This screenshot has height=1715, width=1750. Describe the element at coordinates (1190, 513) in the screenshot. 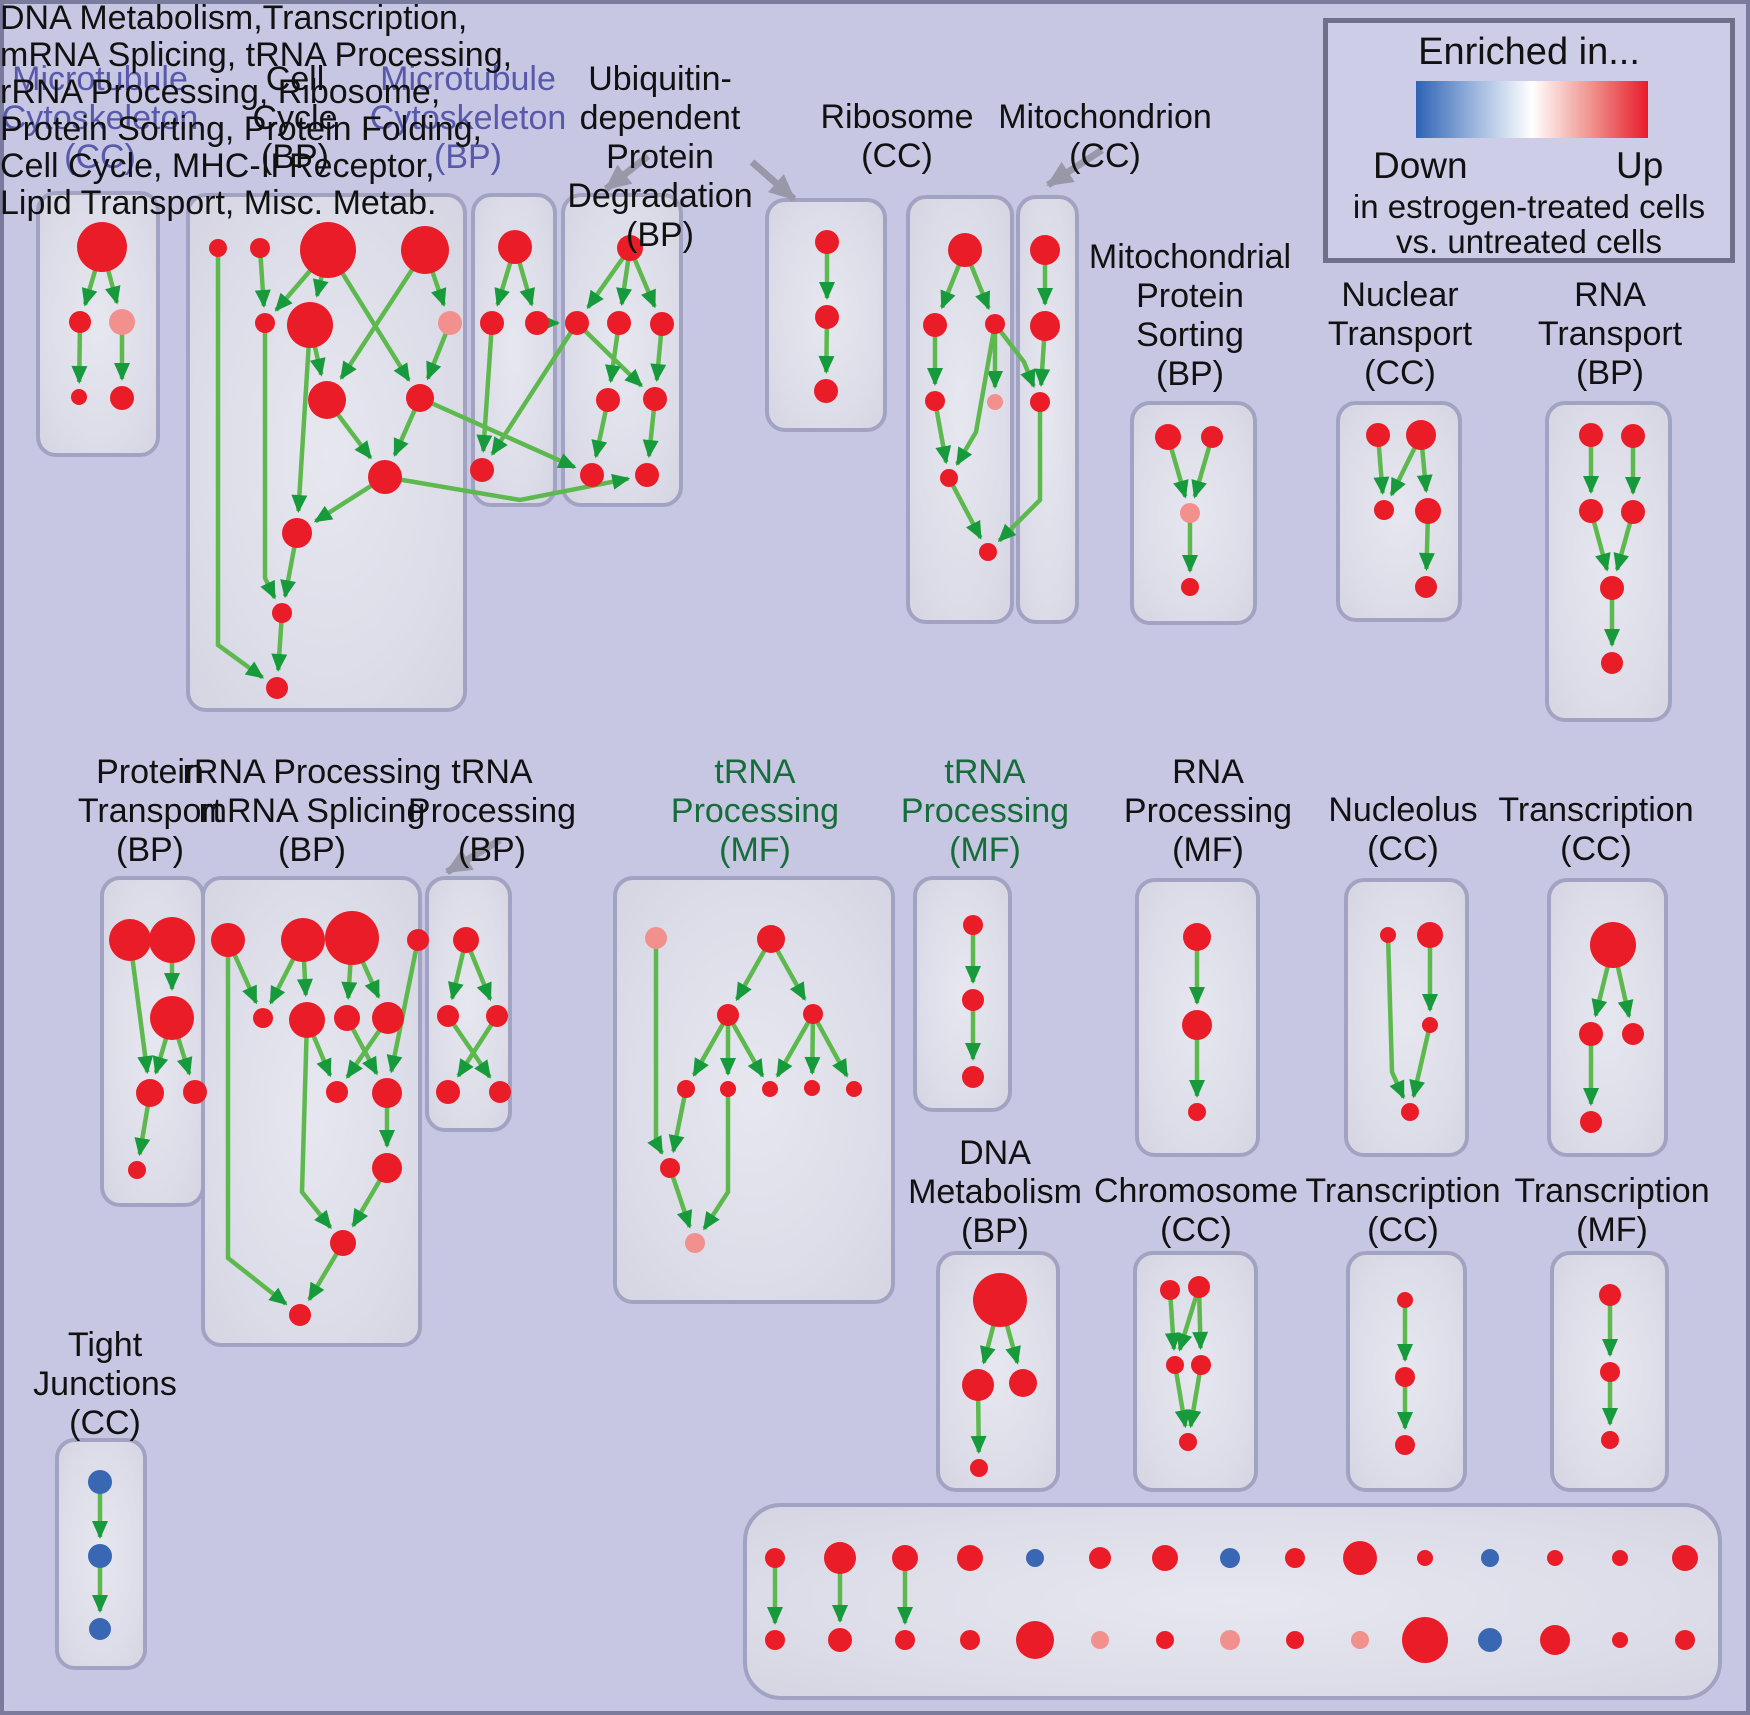

I see `gene-node-s3` at that location.